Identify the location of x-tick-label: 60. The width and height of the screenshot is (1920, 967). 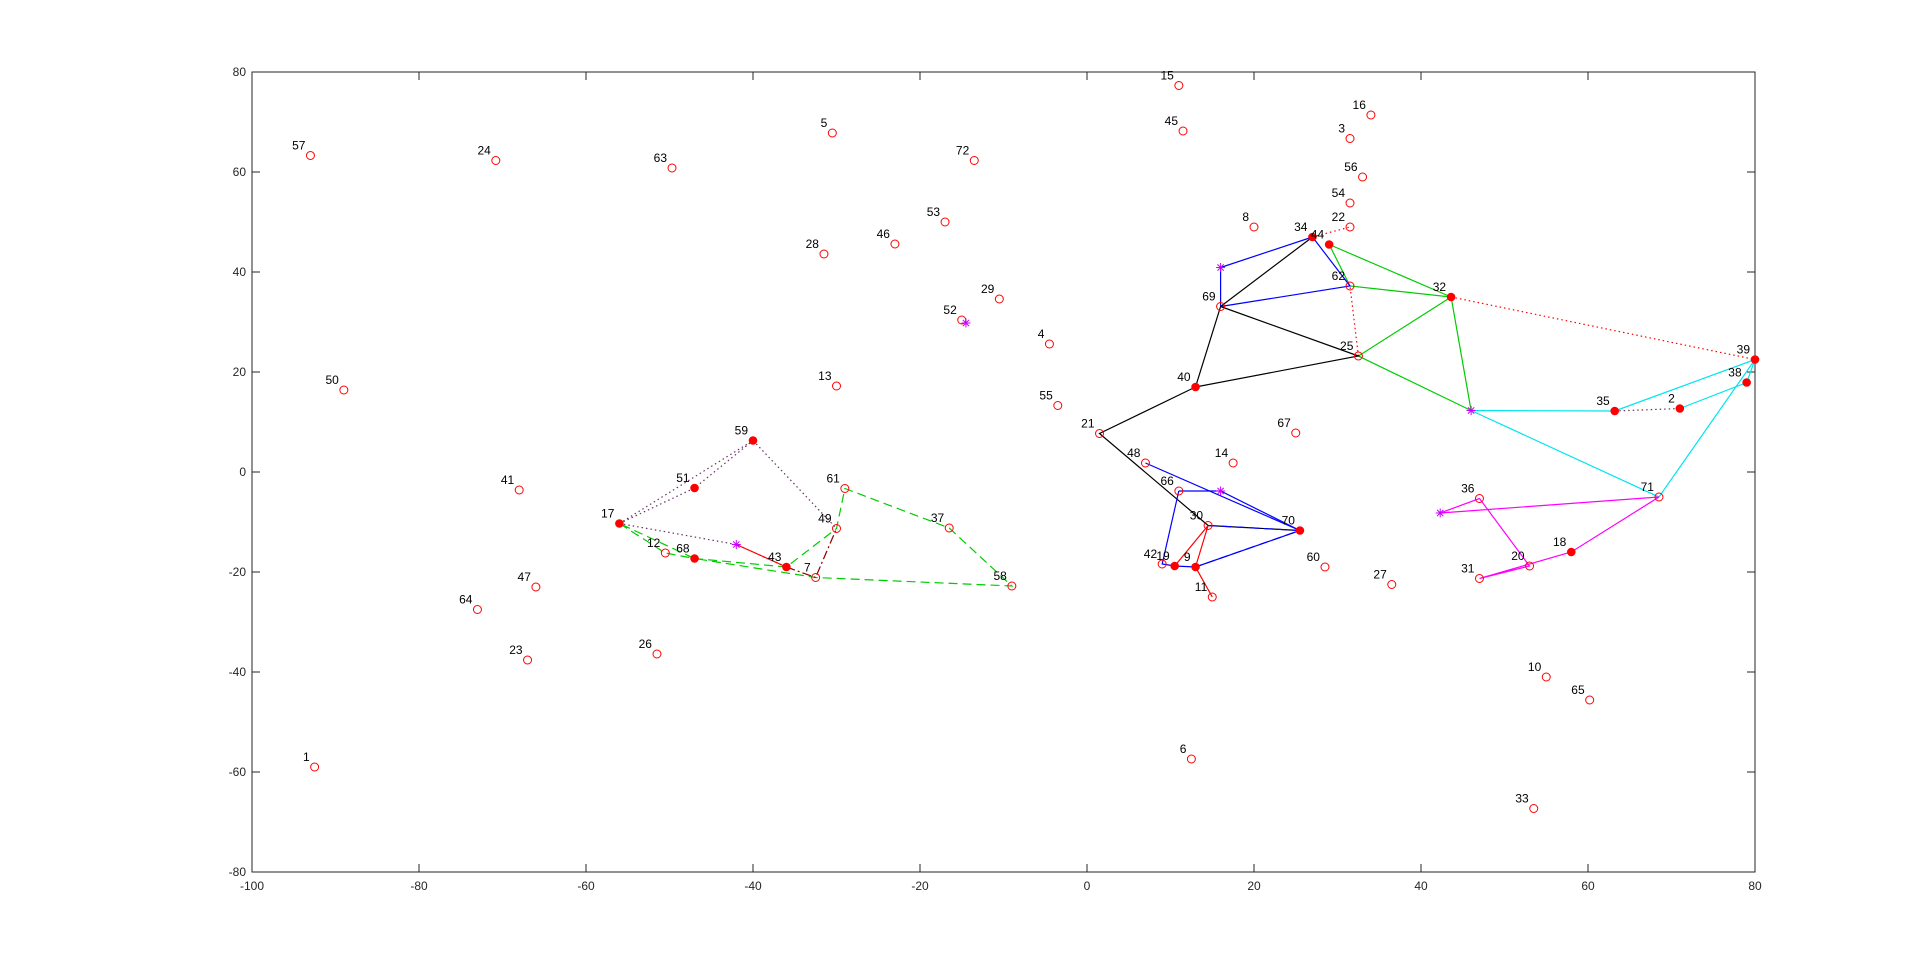
(1588, 886).